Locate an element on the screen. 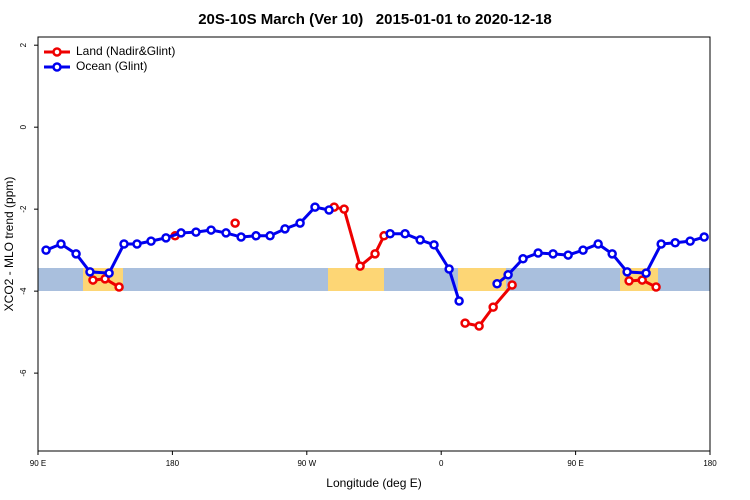 This screenshot has height=500, width=750. y-tick-label: -2 is located at coordinates (23, 209).